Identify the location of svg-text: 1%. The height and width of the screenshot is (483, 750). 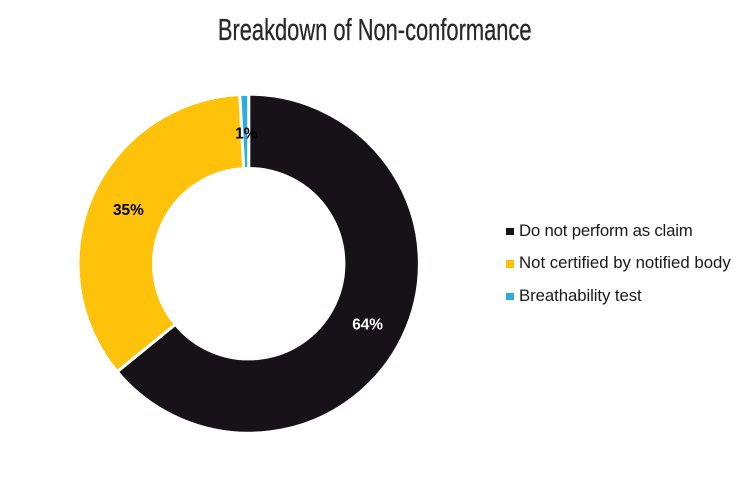
(246, 134).